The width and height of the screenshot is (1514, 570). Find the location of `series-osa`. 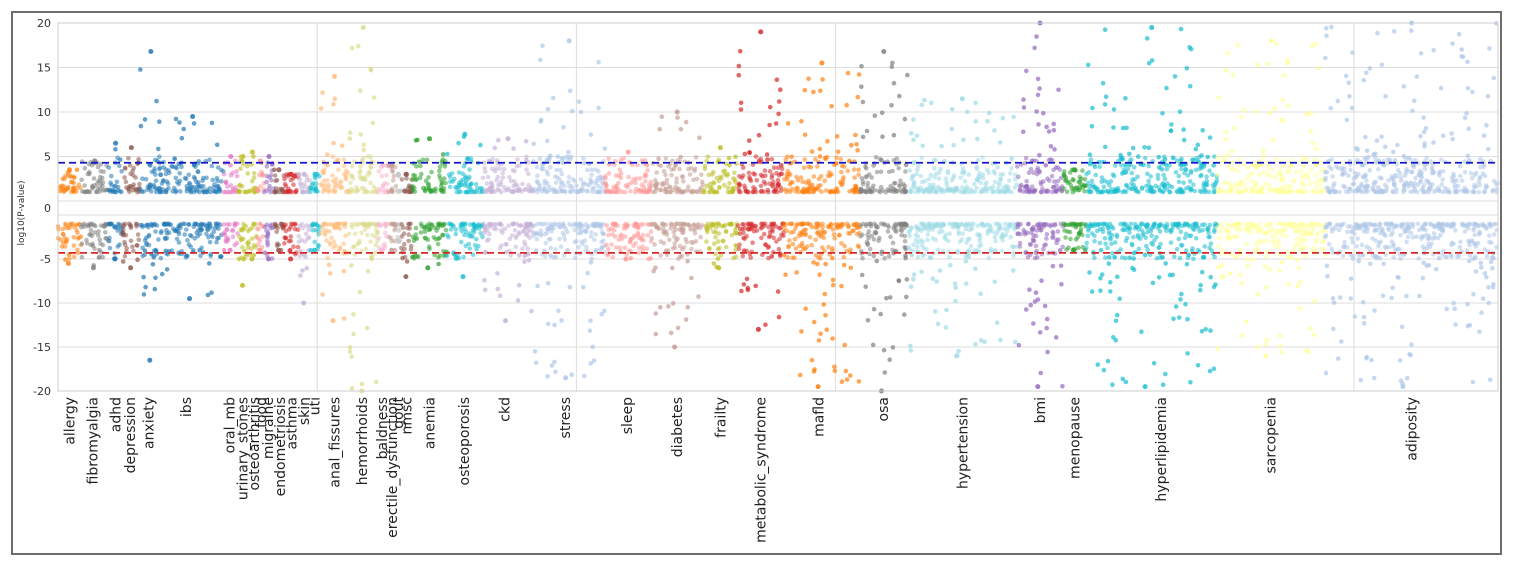

series-osa is located at coordinates (884, 221).